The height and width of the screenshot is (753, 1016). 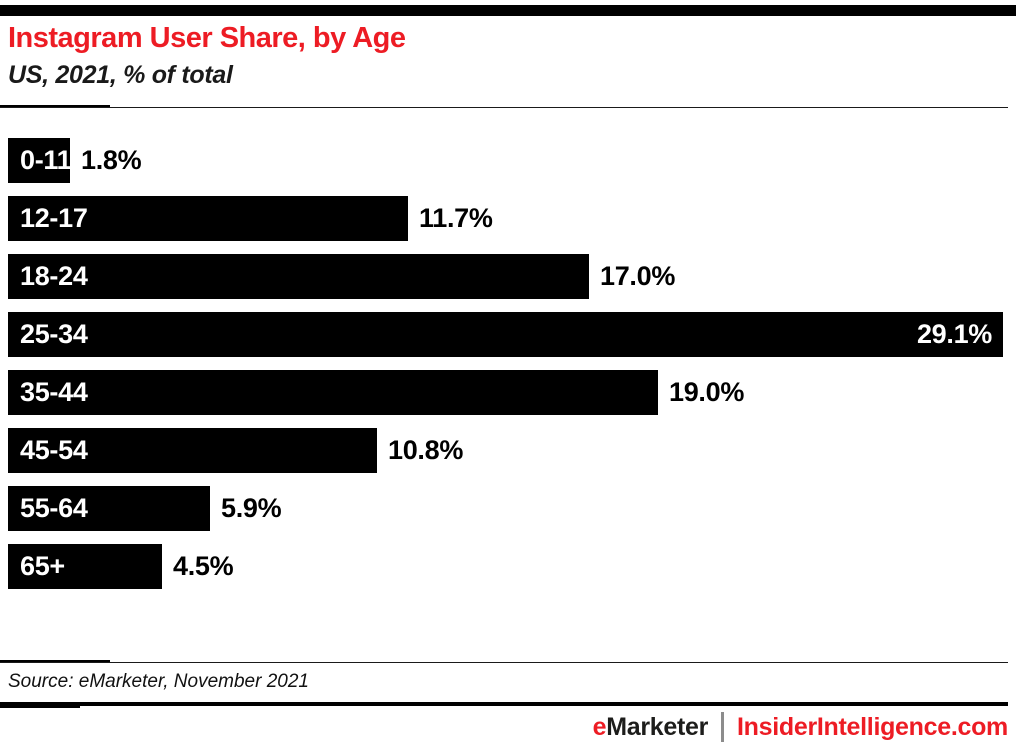 I want to click on bar: 12-17, so click(x=208, y=218).